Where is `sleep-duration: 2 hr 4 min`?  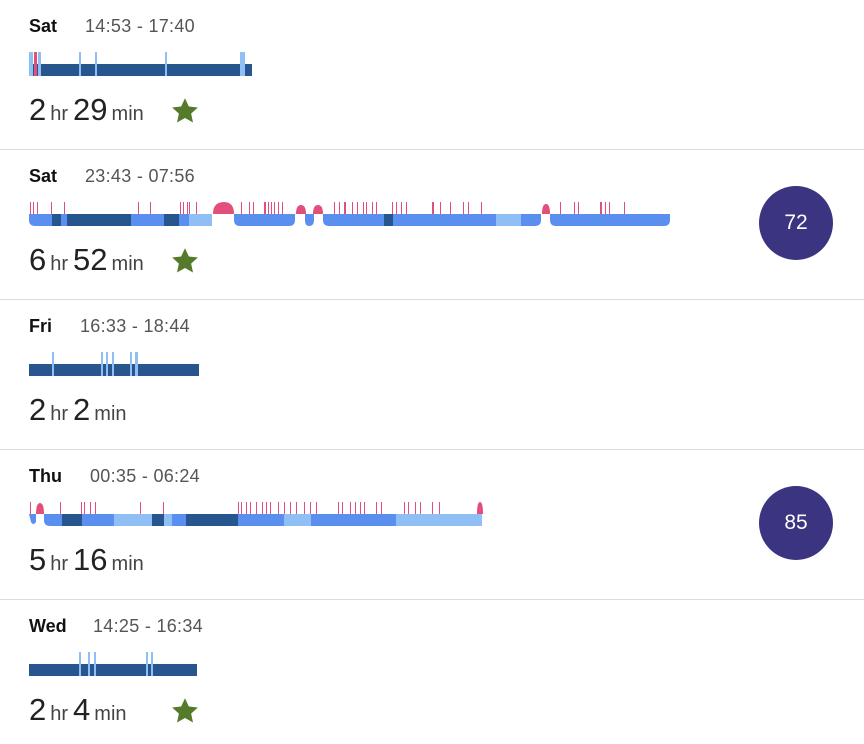
sleep-duration: 2 hr 4 min is located at coordinates (80, 710).